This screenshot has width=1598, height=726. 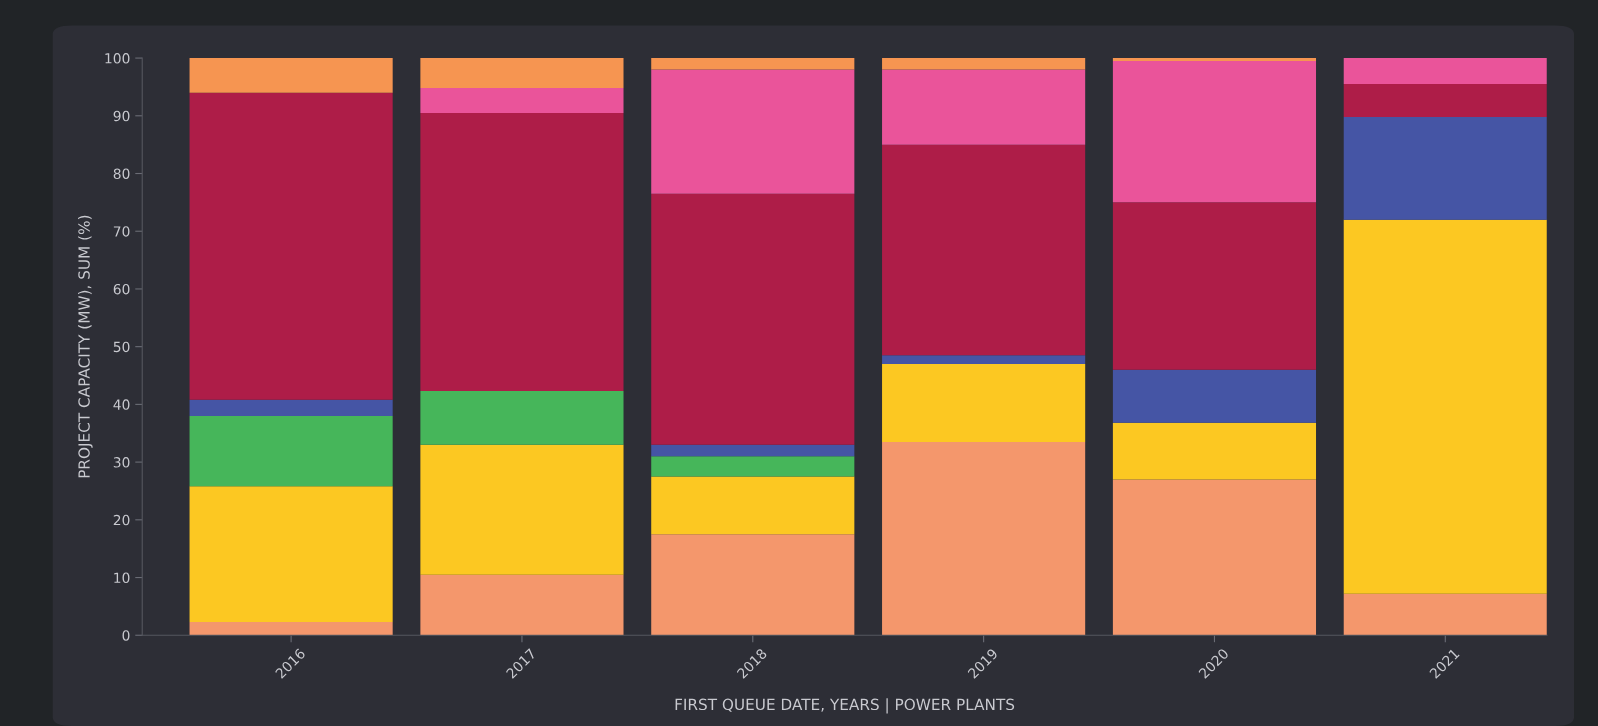 I want to click on y-tick-label: 100, so click(x=117, y=58).